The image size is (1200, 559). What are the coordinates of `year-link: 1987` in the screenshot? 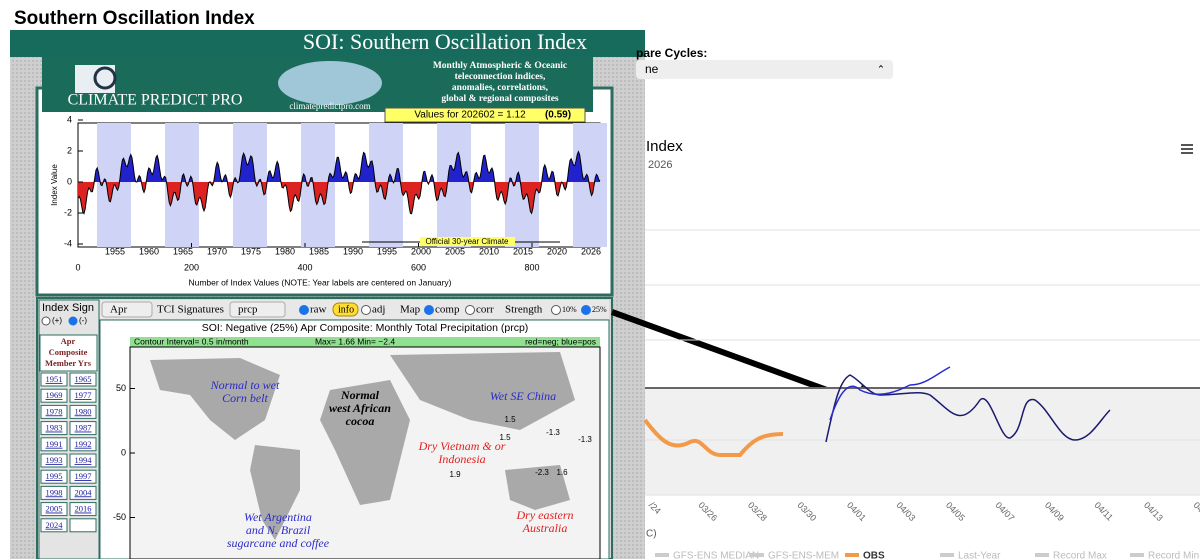 It's located at (83, 428).